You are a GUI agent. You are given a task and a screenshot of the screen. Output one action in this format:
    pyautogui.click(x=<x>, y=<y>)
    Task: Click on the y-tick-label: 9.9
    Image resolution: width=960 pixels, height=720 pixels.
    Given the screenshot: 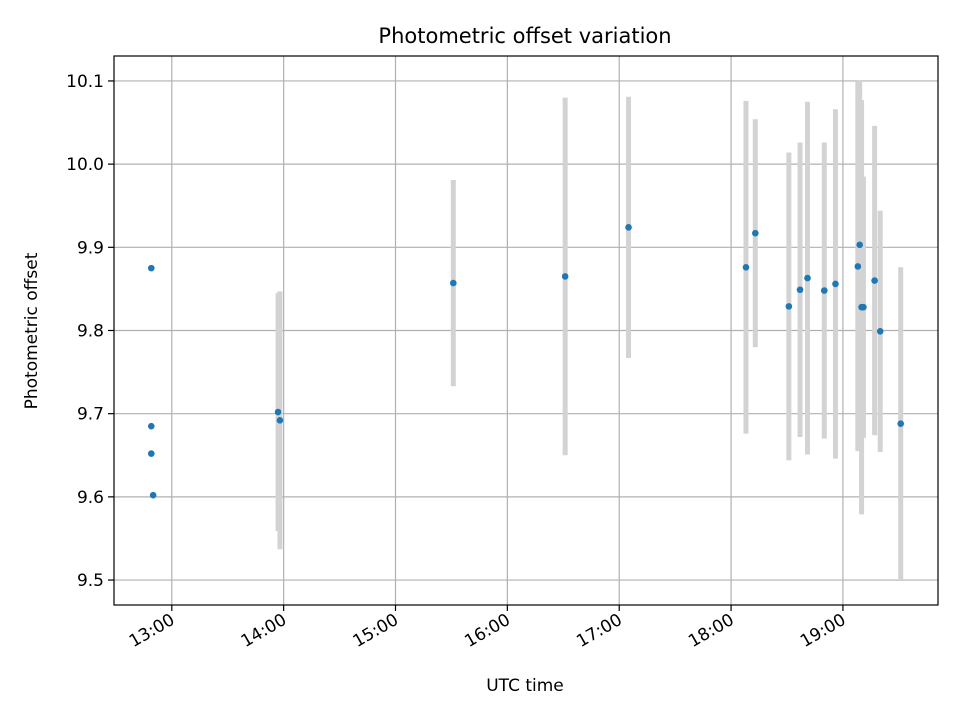 What is the action you would take?
    pyautogui.click(x=90, y=248)
    